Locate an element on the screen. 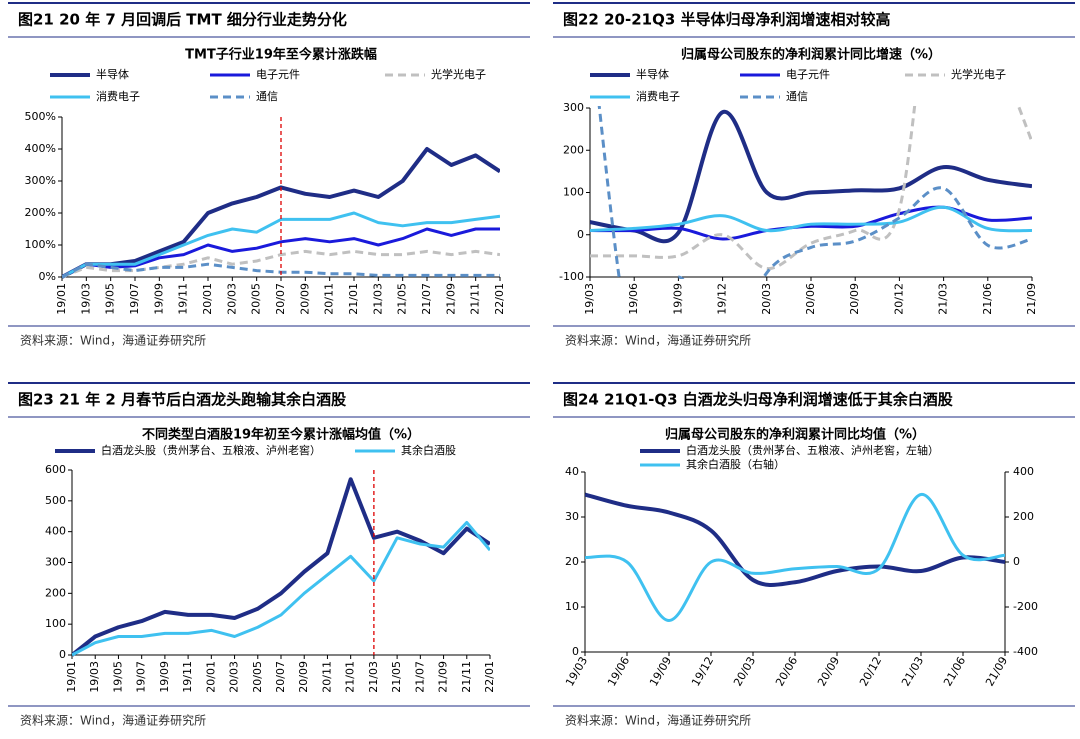 The image size is (1080, 739). x-tick-label: 19/11 is located at coordinates (183, 299).